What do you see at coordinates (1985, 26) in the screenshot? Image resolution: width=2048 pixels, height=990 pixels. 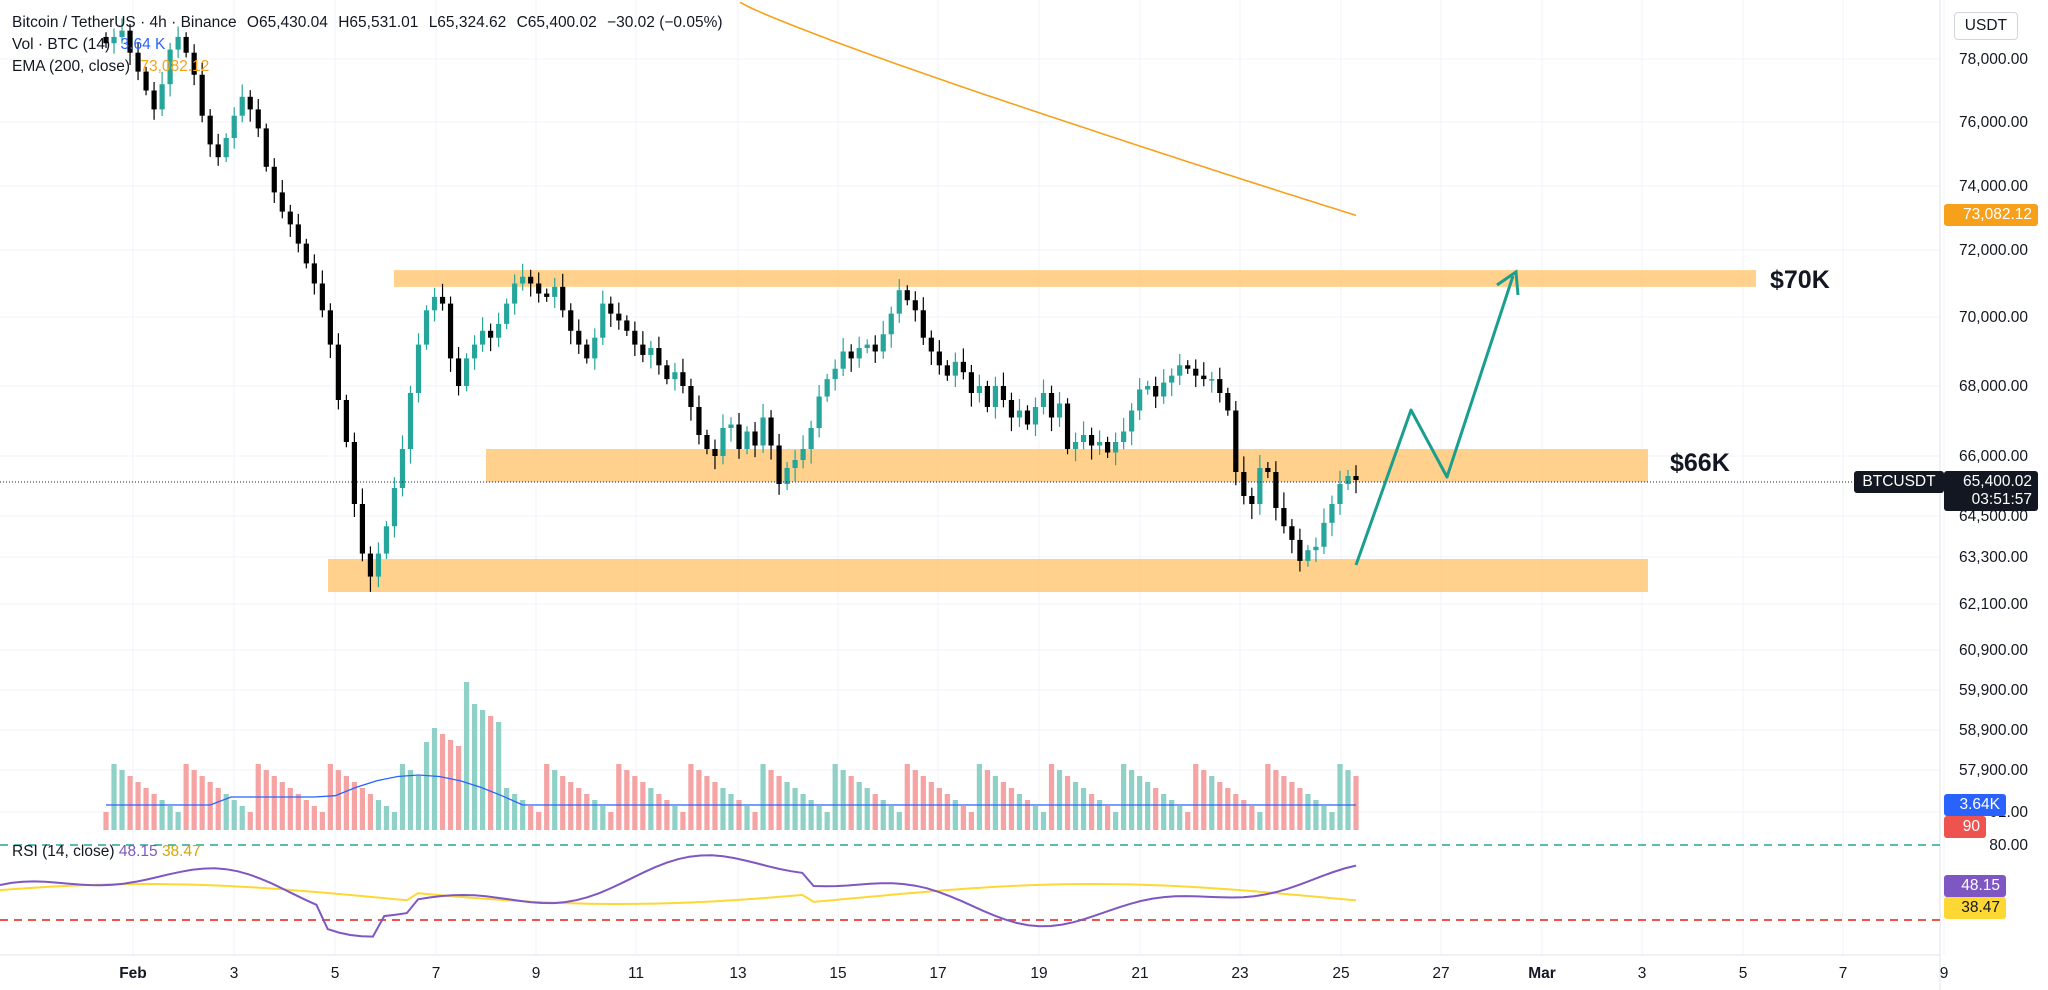 I see `currency-selector: USDT` at bounding box center [1985, 26].